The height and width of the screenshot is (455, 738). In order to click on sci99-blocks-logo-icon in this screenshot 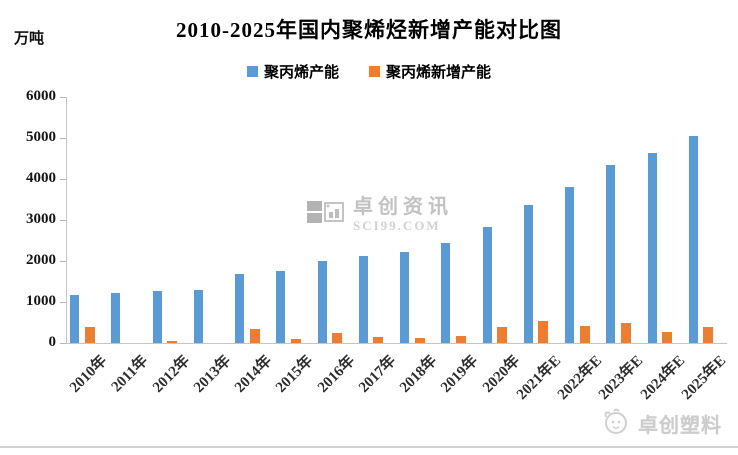, I will do `click(326, 214)`.